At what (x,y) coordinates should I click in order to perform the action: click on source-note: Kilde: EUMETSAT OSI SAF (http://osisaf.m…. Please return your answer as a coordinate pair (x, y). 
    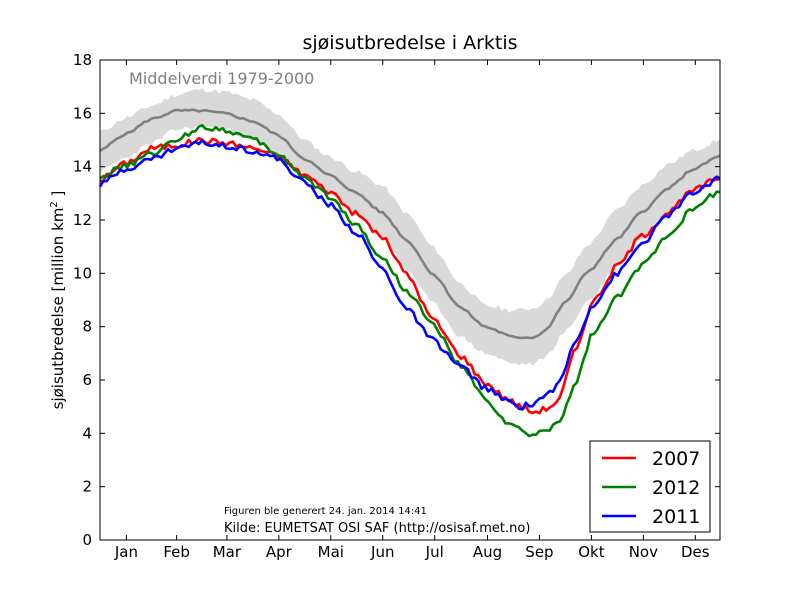
    Looking at the image, I should click on (377, 528).